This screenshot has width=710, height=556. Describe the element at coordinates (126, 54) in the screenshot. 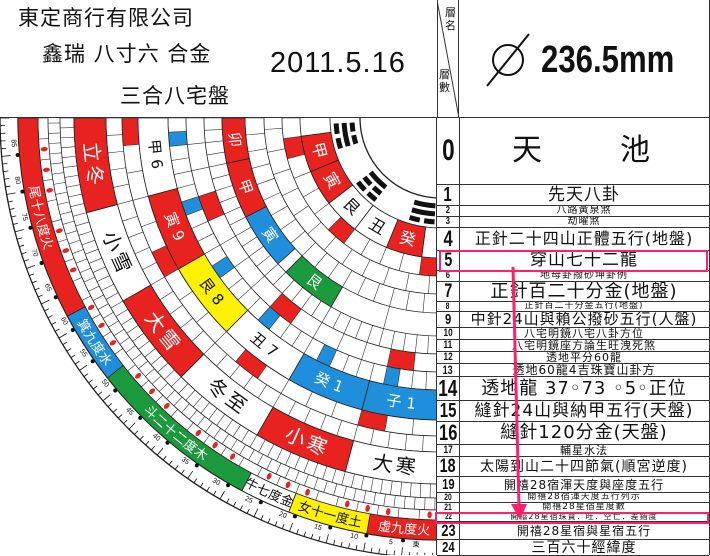

I see `product-name: 鑫瑞 八寸六 合金` at that location.